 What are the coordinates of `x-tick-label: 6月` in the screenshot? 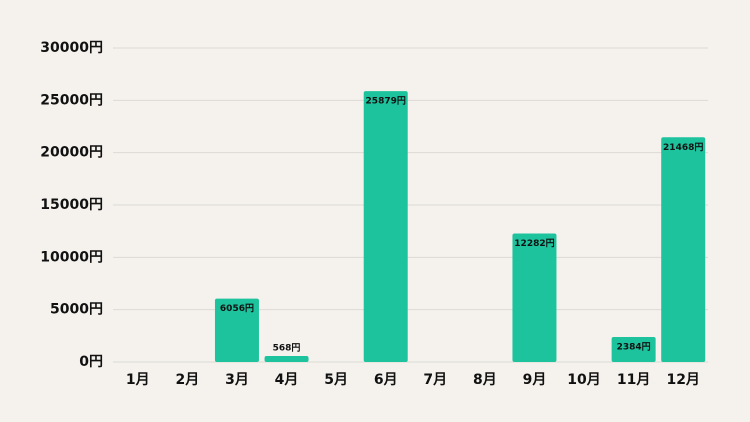 It's located at (386, 380).